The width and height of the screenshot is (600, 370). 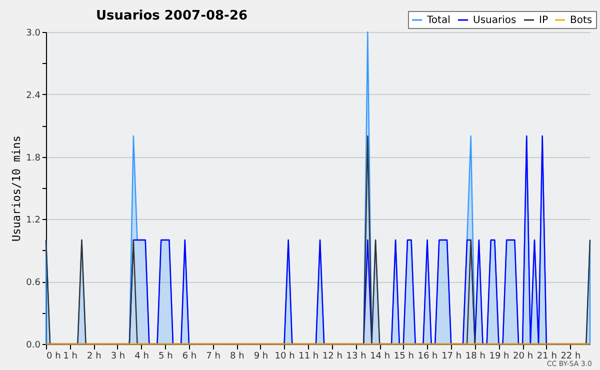 What do you see at coordinates (165, 357) in the screenshot?
I see `x-tick-label: 5 h` at bounding box center [165, 357].